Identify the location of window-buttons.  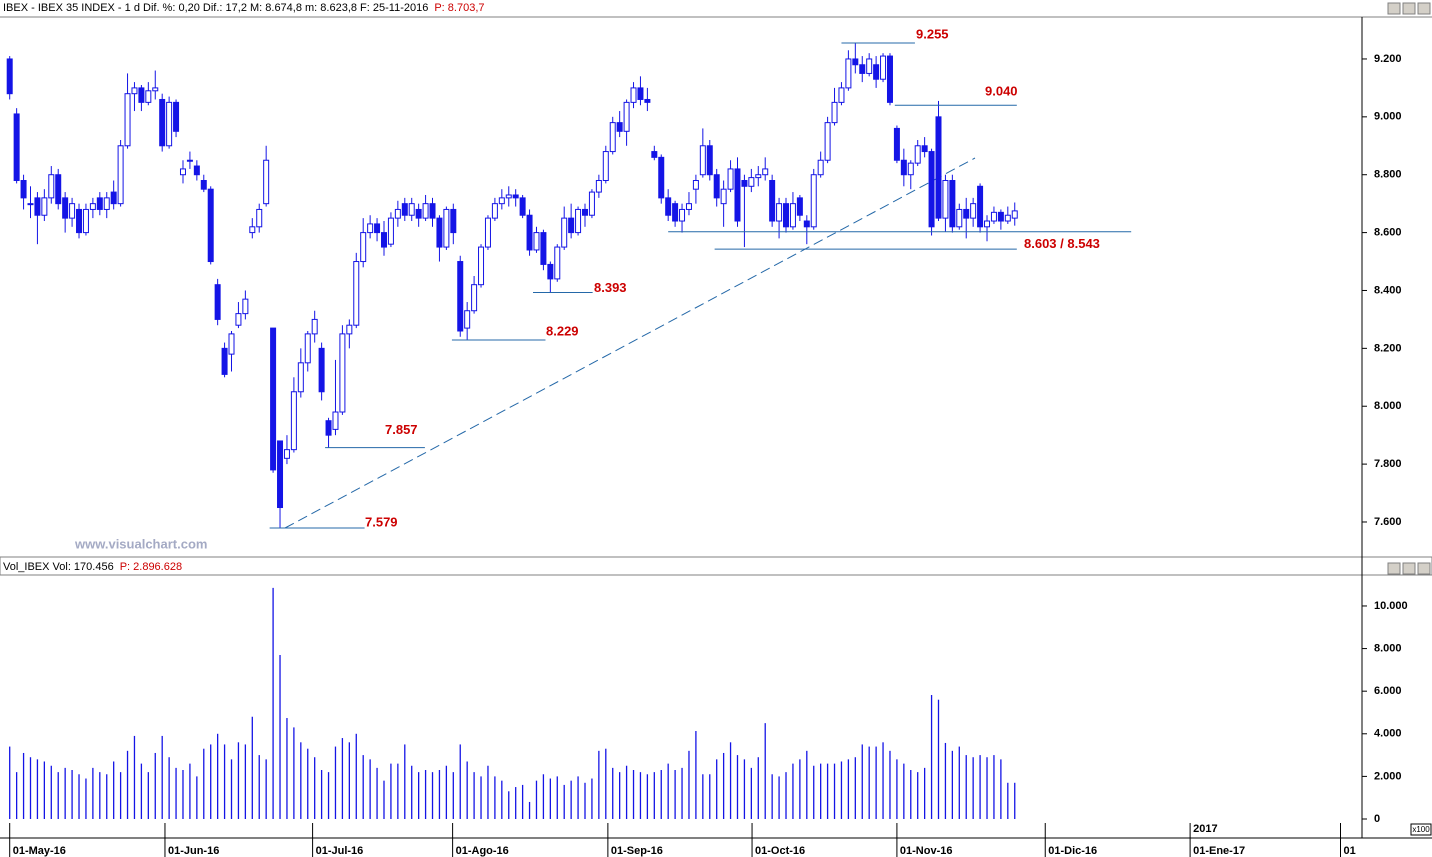
(1409, 288).